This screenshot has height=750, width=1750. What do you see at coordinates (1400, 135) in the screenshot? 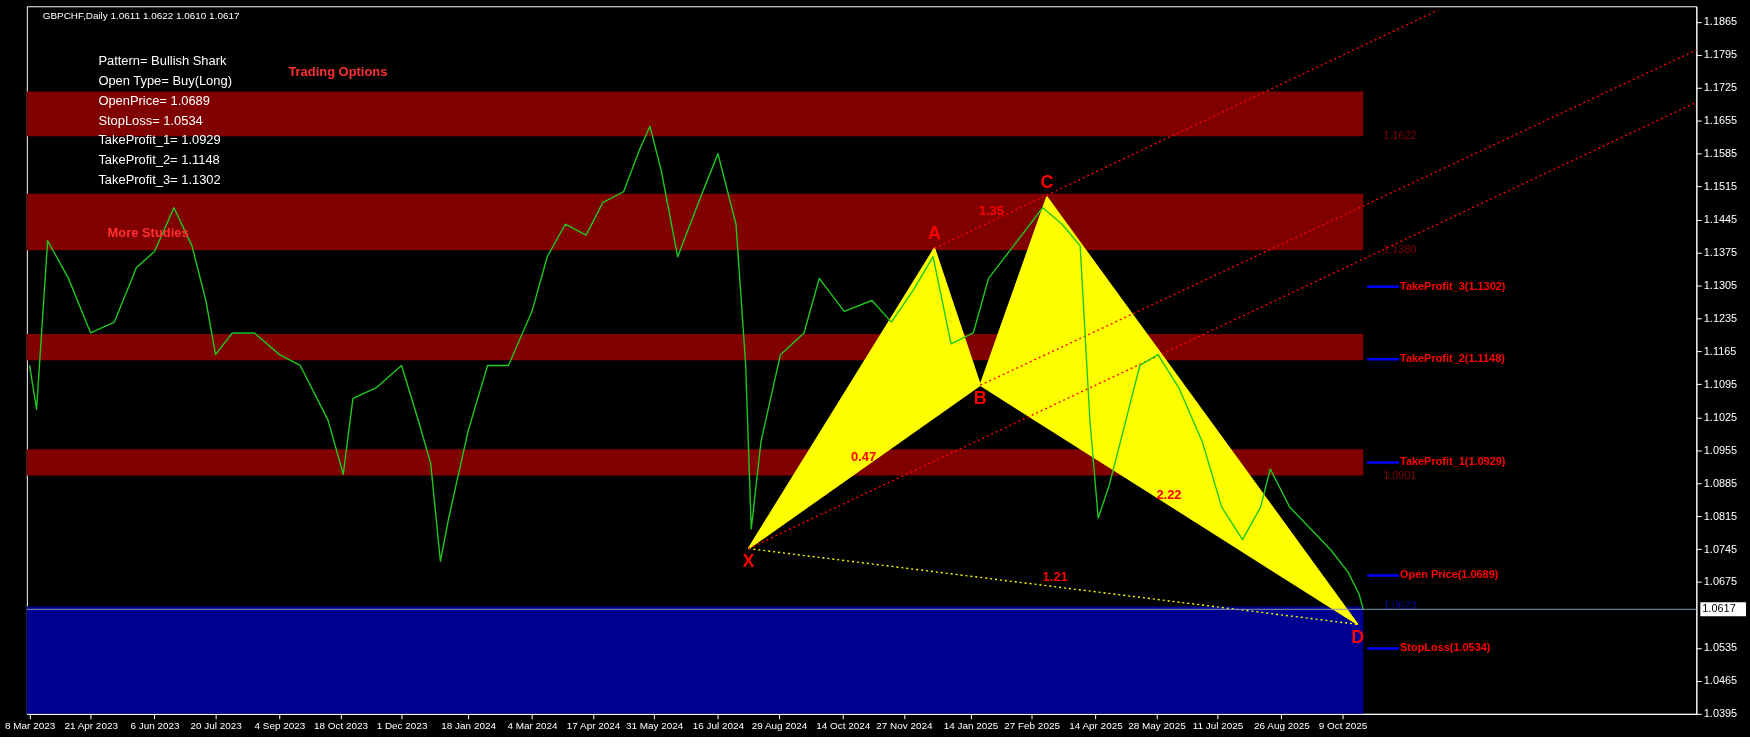
I see `band-label: 1.1622` at bounding box center [1400, 135].